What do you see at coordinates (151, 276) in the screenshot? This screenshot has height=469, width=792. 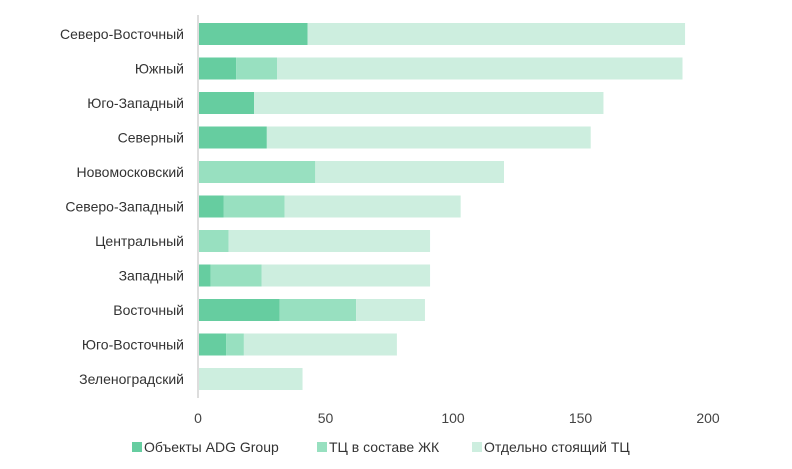 I see `category-label: Западный` at bounding box center [151, 276].